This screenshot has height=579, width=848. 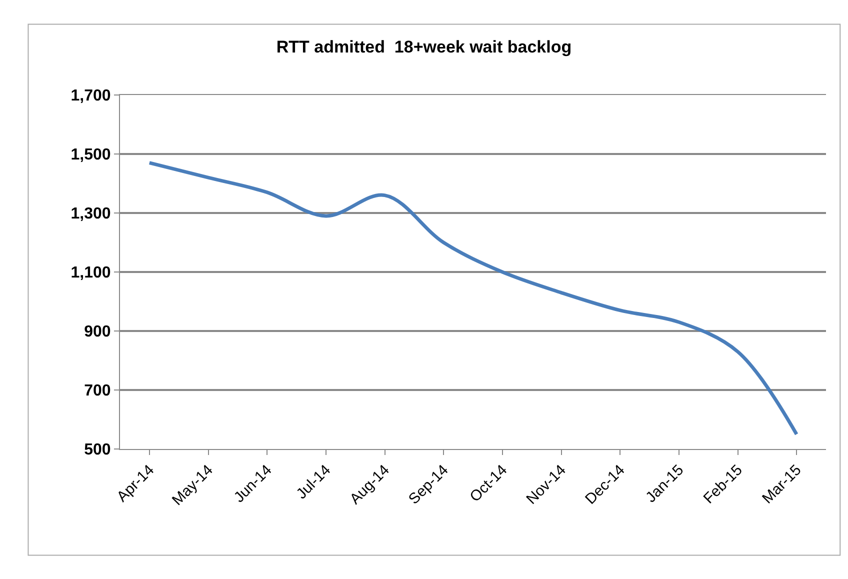 What do you see at coordinates (424, 46) in the screenshot?
I see `chart-title: RTT admitted 18+week wait backlog` at bounding box center [424, 46].